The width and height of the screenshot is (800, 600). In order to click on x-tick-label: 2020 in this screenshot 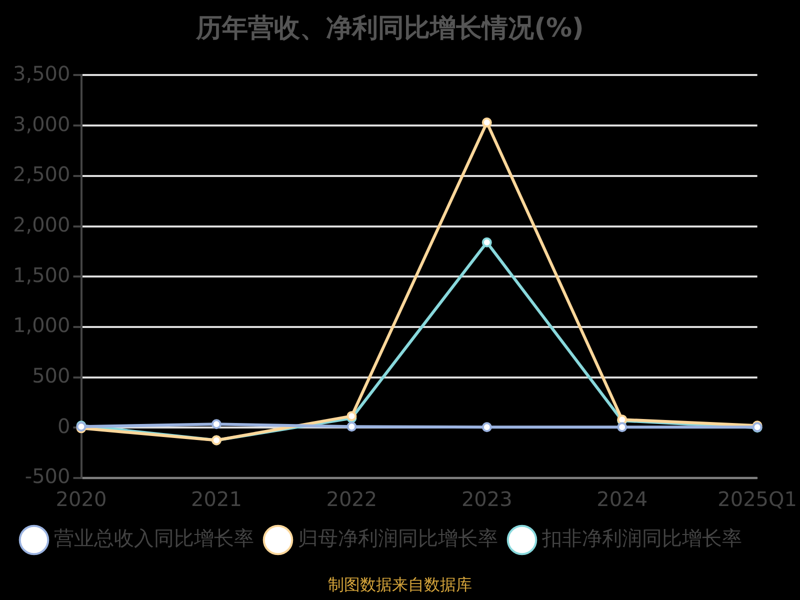, I will do `click(81, 499)`.